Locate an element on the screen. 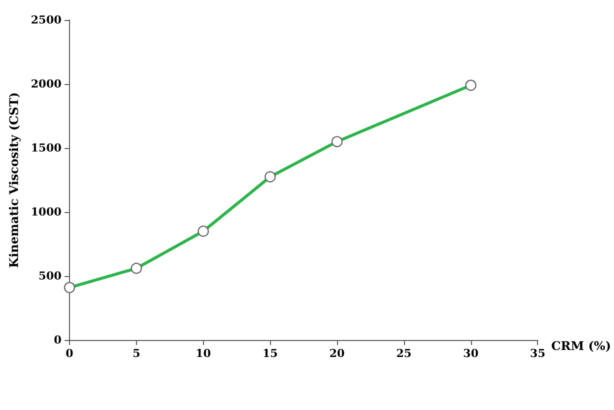 Image resolution: width=614 pixels, height=410 pixels. x-tick-label: 15 is located at coordinates (270, 353).